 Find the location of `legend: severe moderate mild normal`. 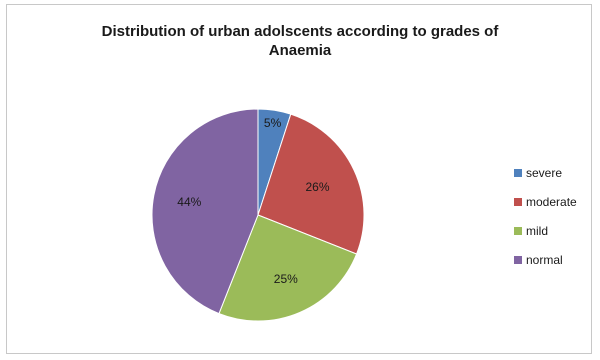

legend: severe moderate mild normal is located at coordinates (545, 216).